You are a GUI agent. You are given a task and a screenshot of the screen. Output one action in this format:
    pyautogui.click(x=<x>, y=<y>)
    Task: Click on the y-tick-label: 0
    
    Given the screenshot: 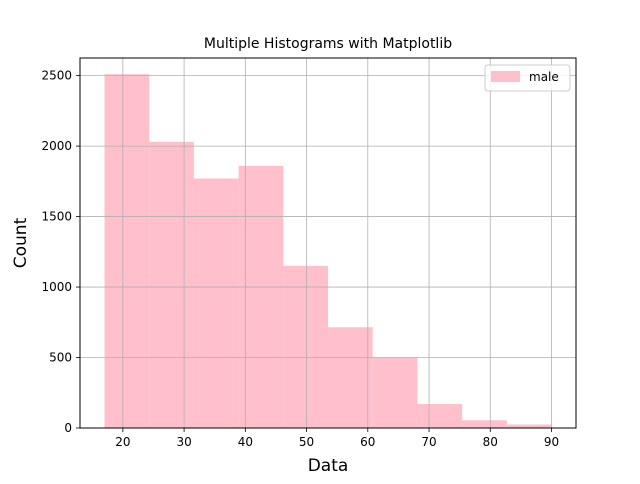 What is the action you would take?
    pyautogui.click(x=68, y=428)
    